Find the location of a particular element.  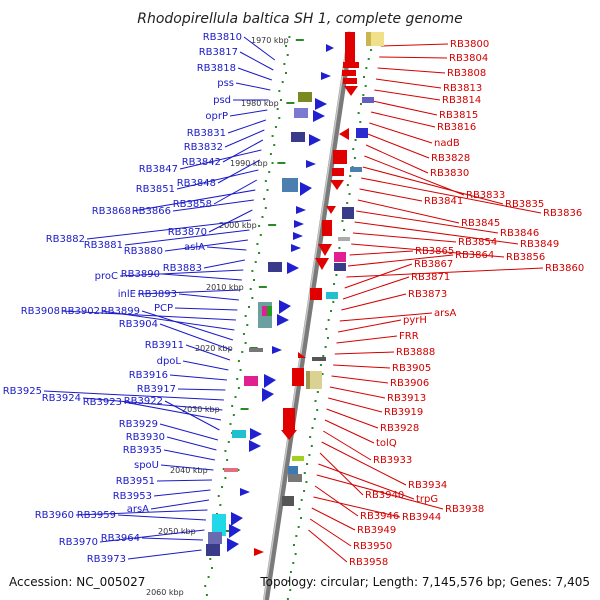

gene-label: RB3817 is located at coordinates (218, 52).